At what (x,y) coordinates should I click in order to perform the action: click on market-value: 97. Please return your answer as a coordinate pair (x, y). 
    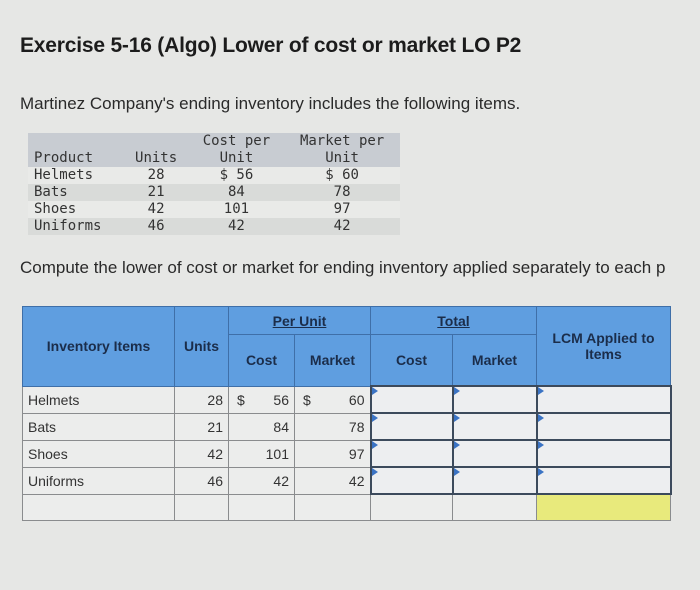
    Looking at the image, I should click on (342, 209).